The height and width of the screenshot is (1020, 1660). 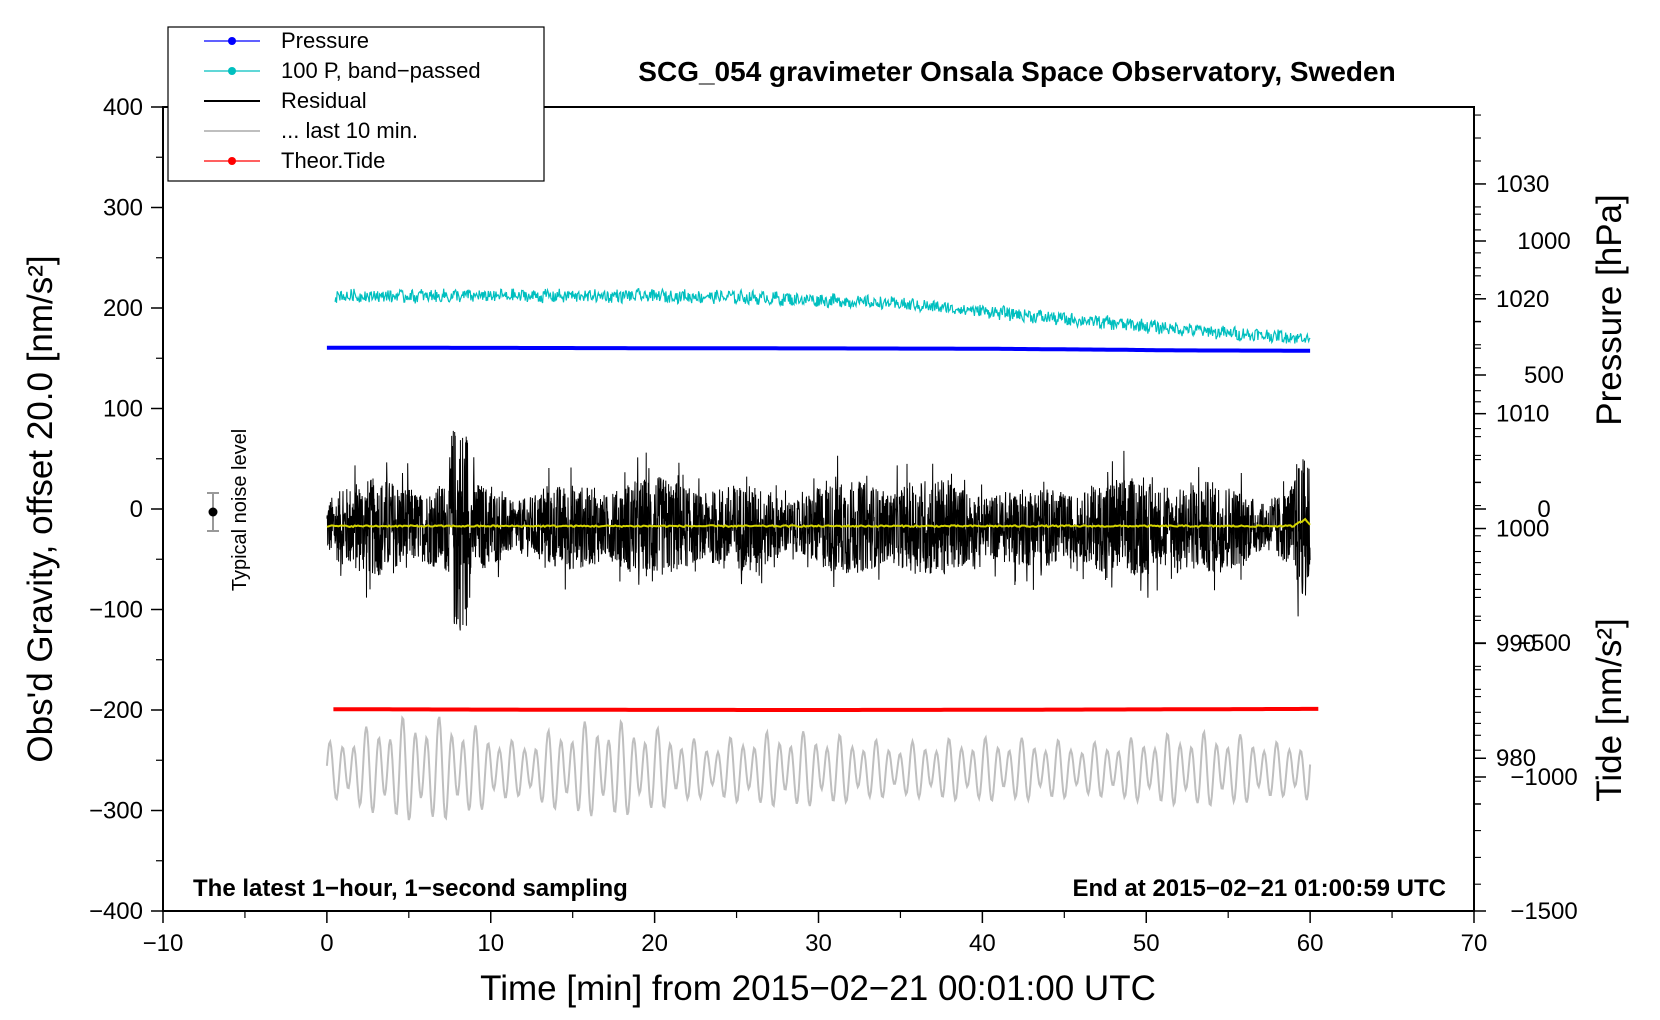 I want to click on tide-tick-label: −1000, so click(x=1543, y=777).